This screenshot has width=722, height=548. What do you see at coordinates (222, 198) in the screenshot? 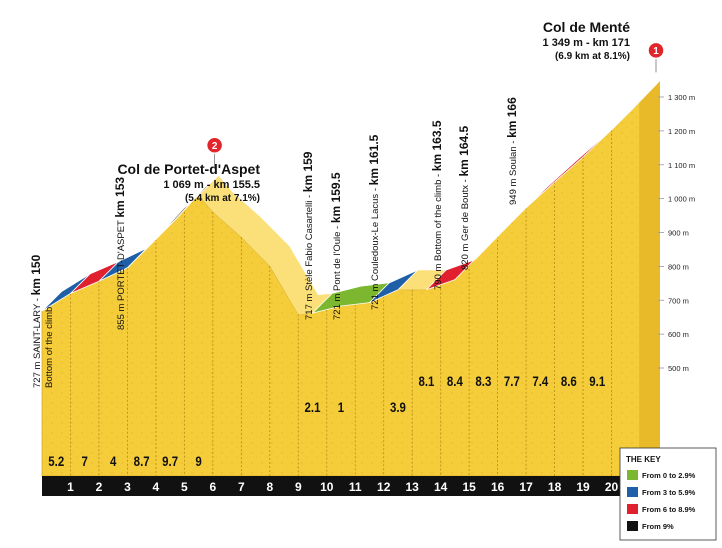
I see `summit-sub: (5.4 km at 7.1%)` at bounding box center [222, 198].